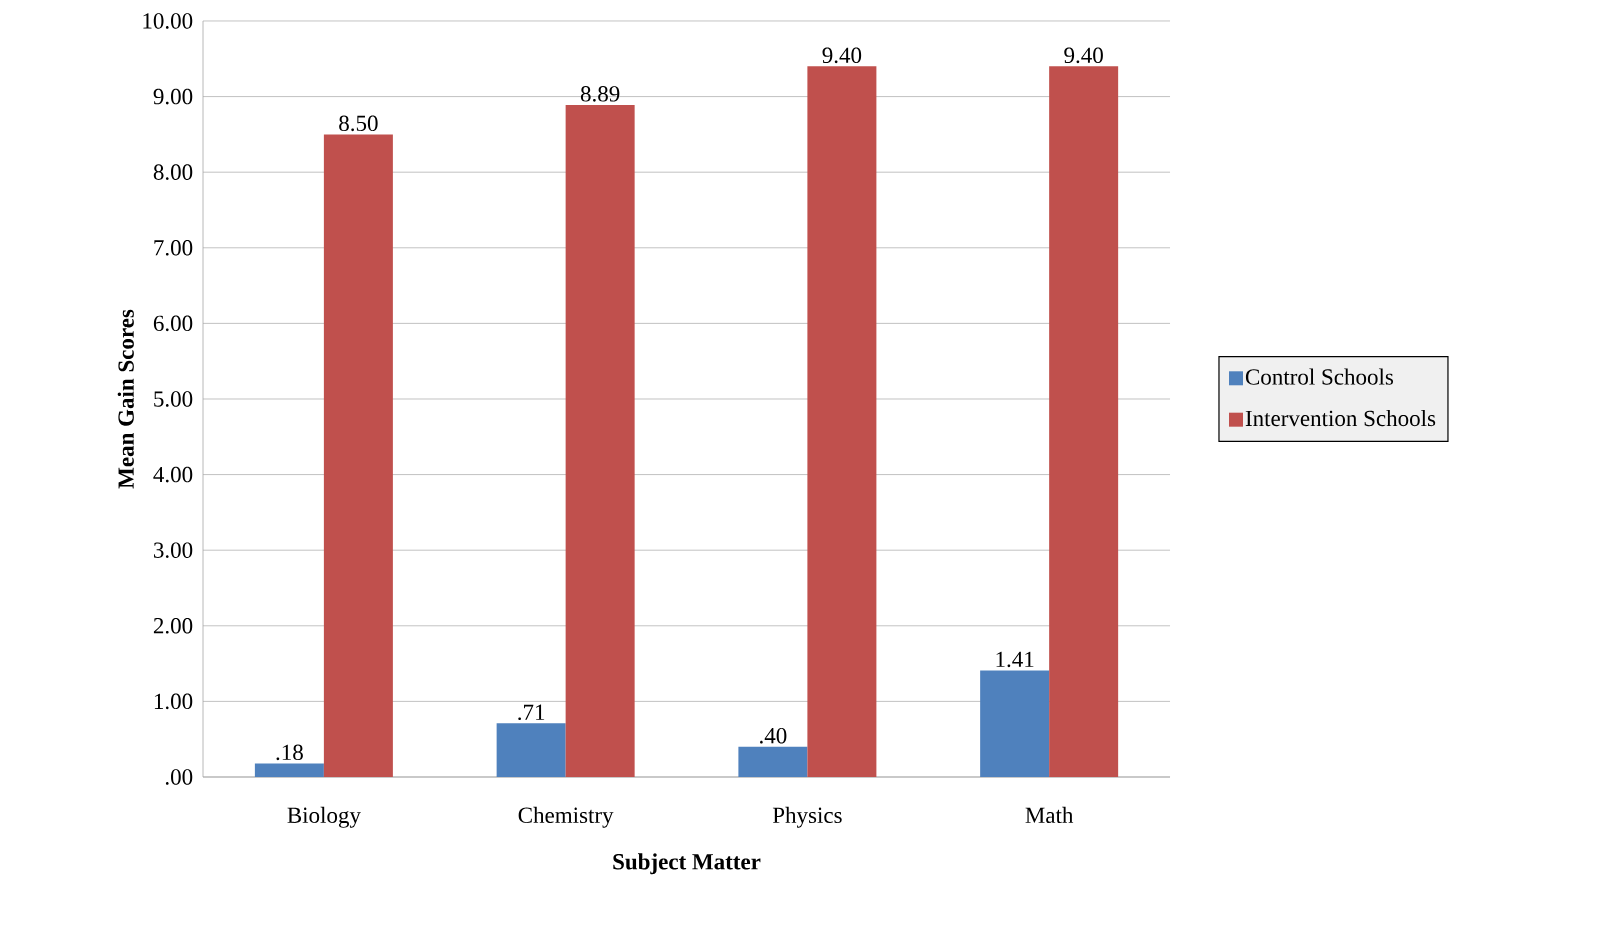 This screenshot has height=935, width=1609. I want to click on data-label: .40, so click(773, 735).